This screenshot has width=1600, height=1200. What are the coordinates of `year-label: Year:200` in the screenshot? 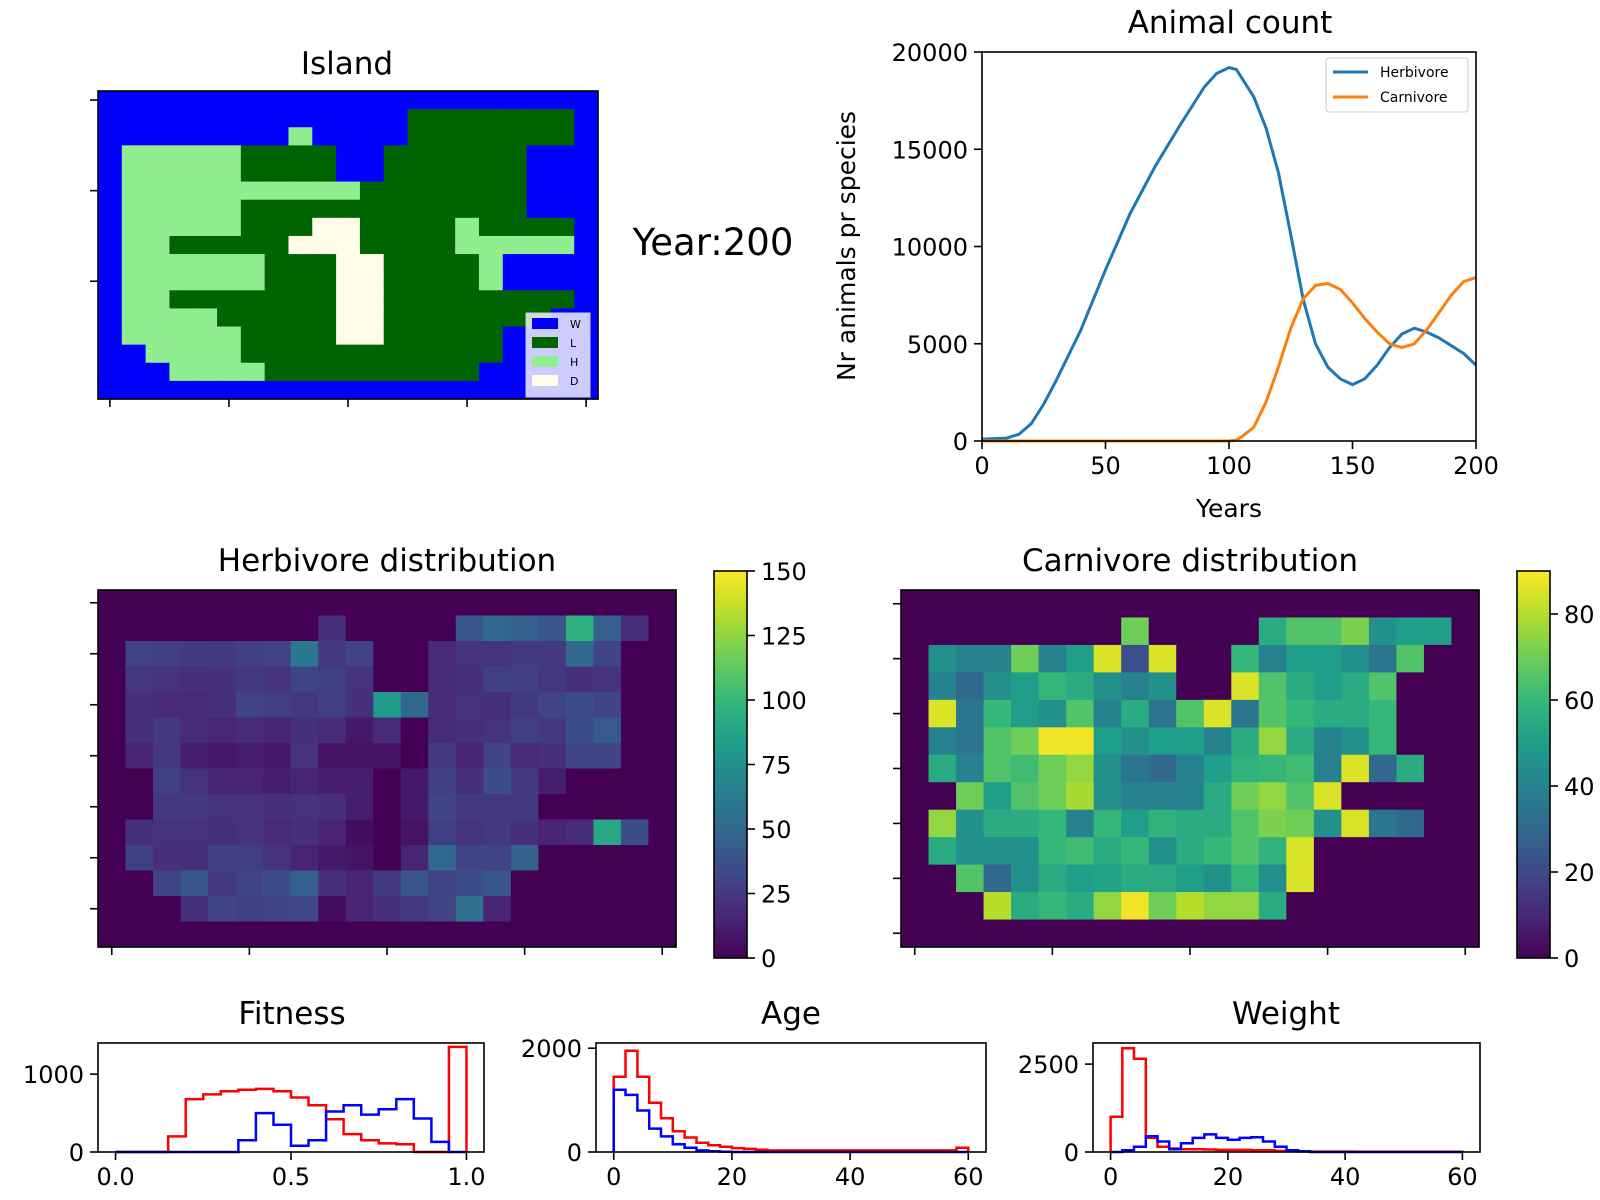 It's located at (713, 242).